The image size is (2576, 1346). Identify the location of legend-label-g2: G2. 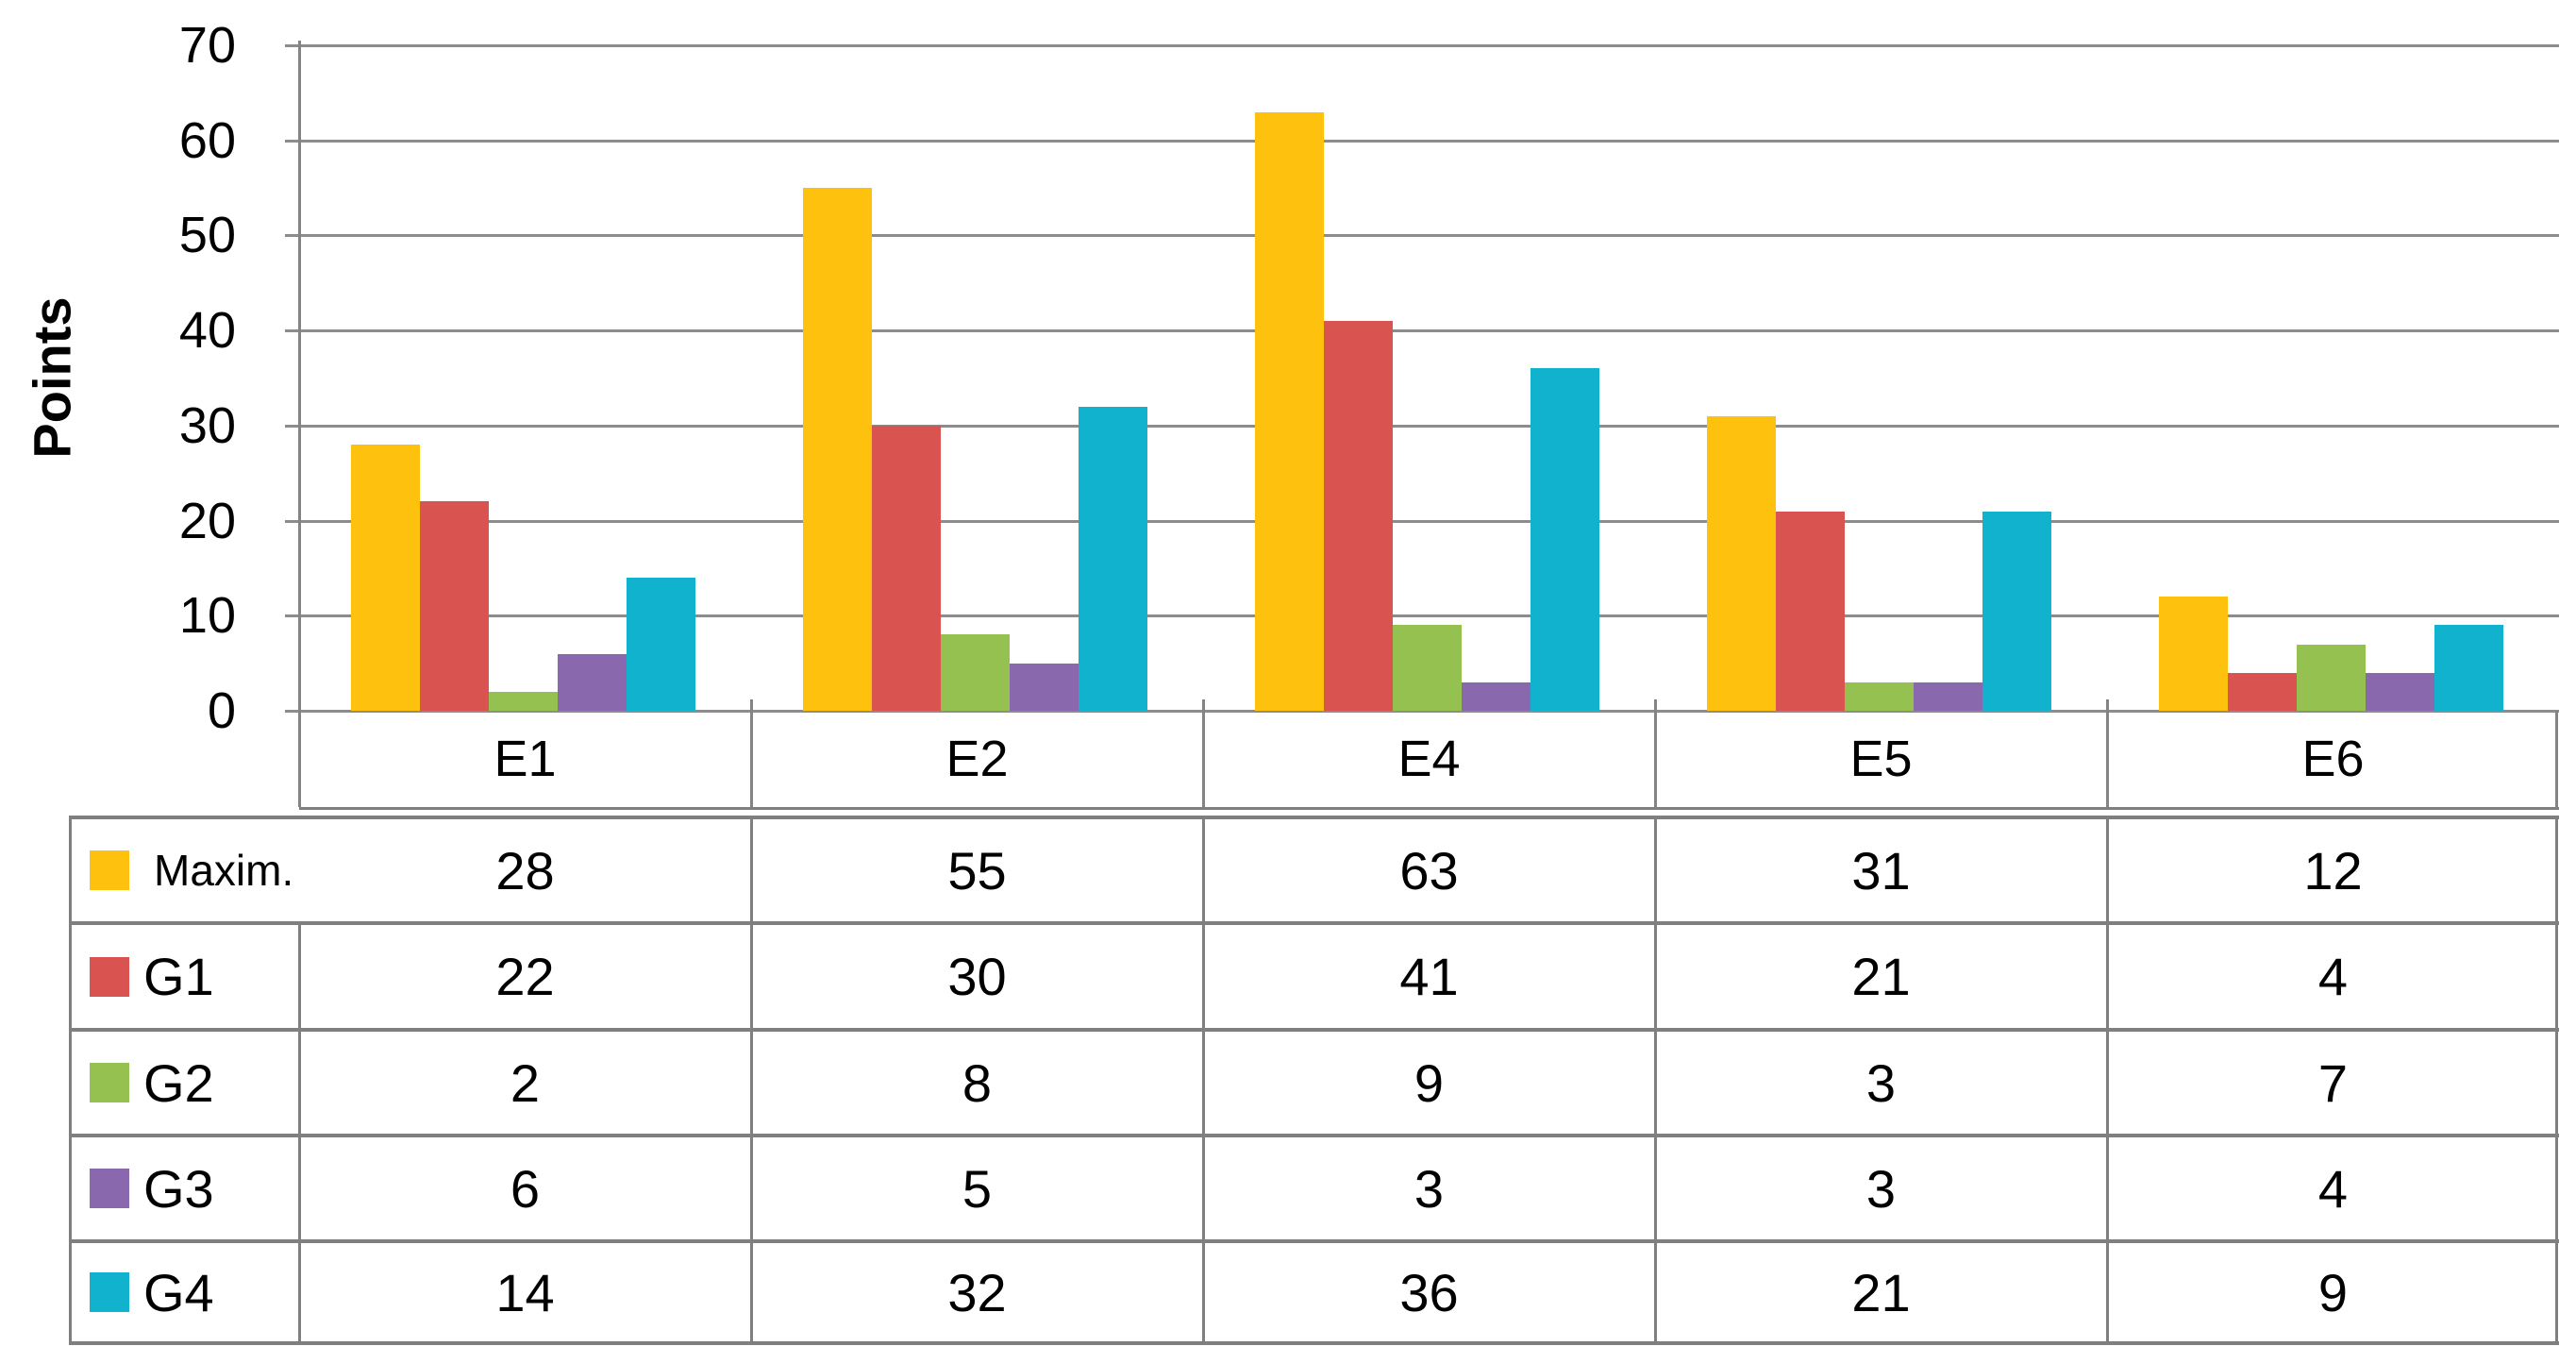
(178, 1082).